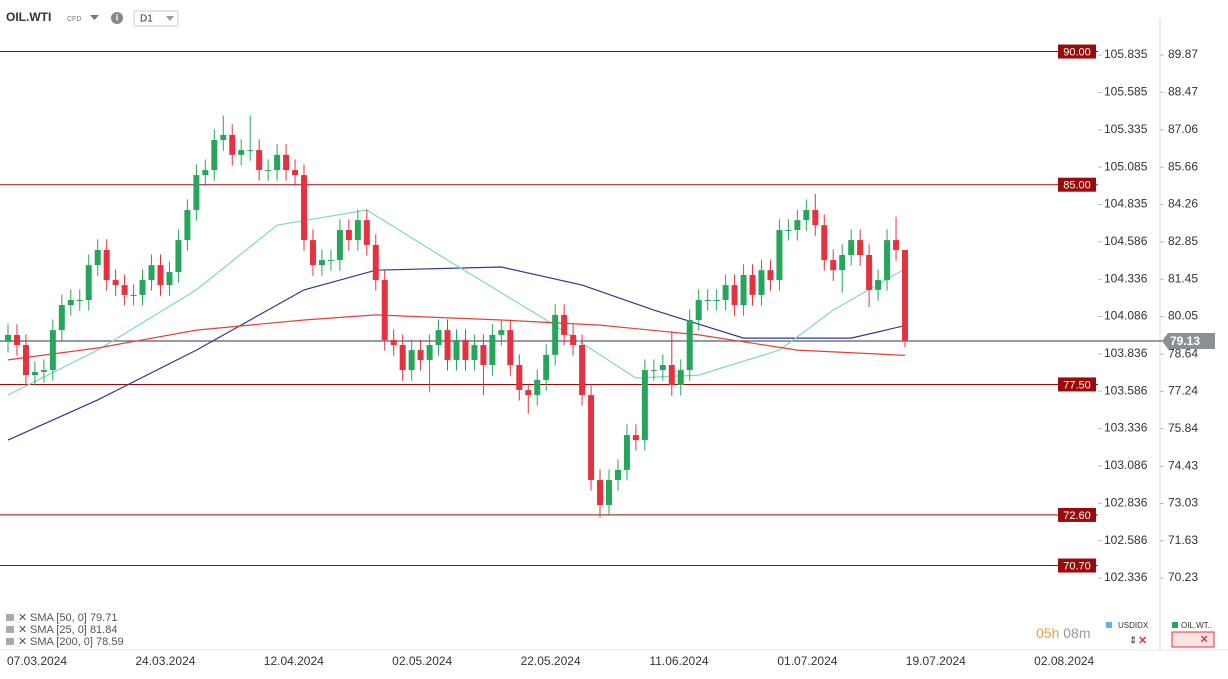  I want to click on x-tick-label: 01.07.2024, so click(807, 661).